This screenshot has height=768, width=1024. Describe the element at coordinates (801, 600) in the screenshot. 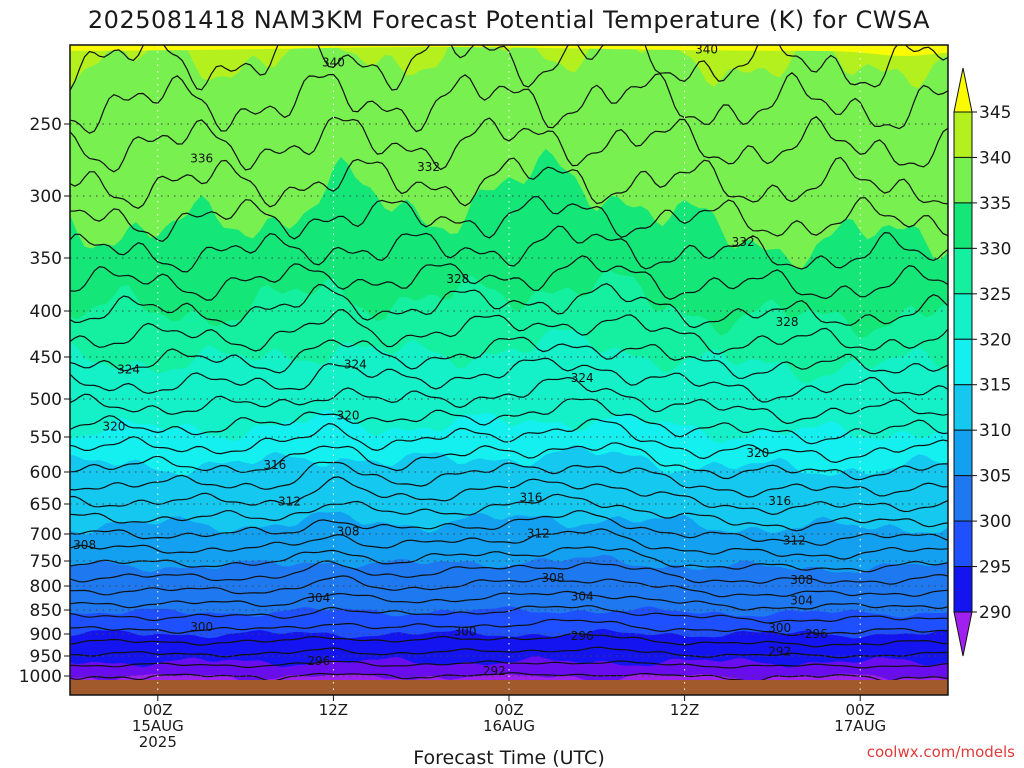

I see `contour-label: 304` at that location.